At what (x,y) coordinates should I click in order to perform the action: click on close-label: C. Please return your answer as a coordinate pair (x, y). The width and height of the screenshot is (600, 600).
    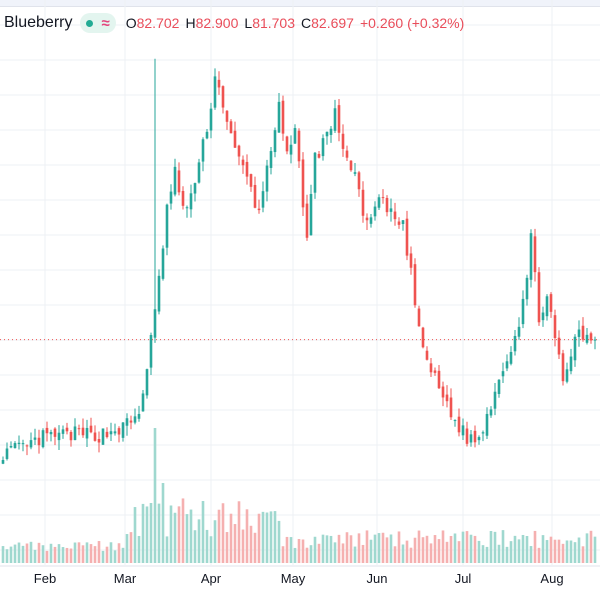
    Looking at the image, I should click on (306, 23).